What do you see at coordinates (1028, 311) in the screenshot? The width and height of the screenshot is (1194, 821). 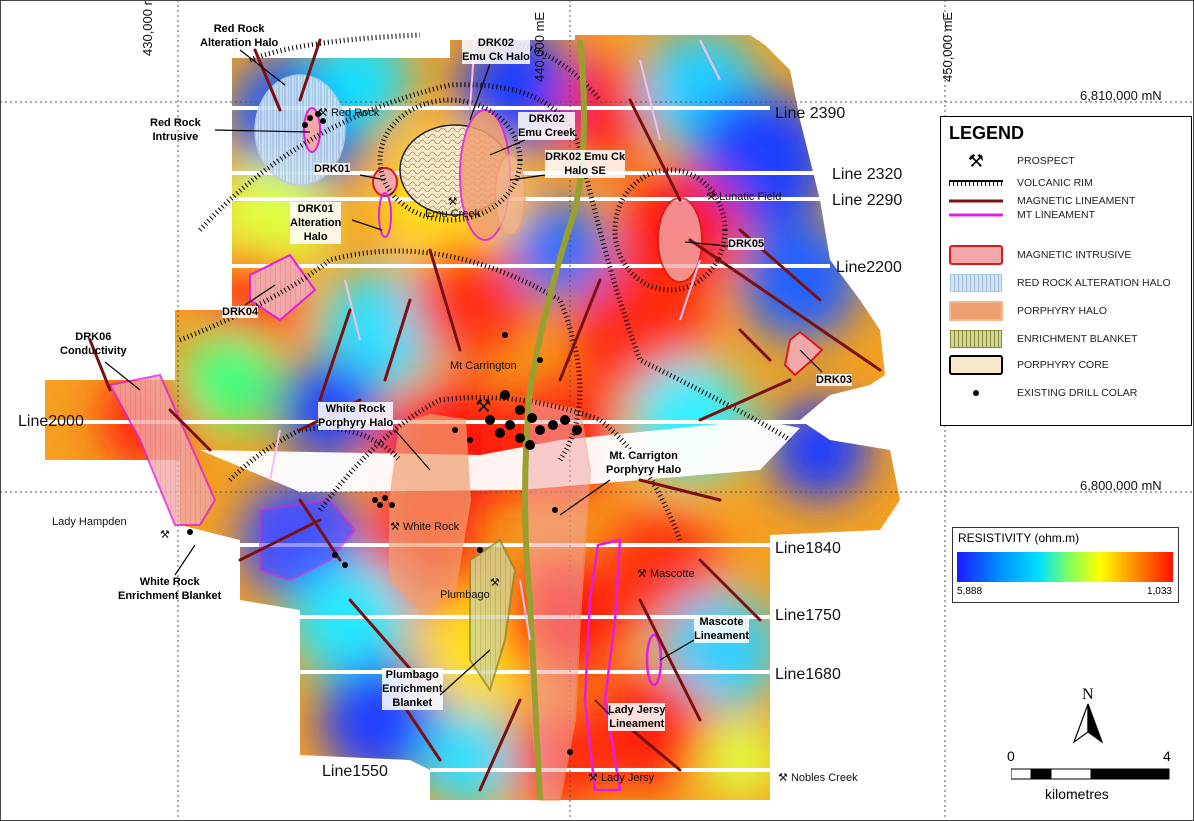 I see `legend-item-porphyry-halo: PORPHYRY HALO` at bounding box center [1028, 311].